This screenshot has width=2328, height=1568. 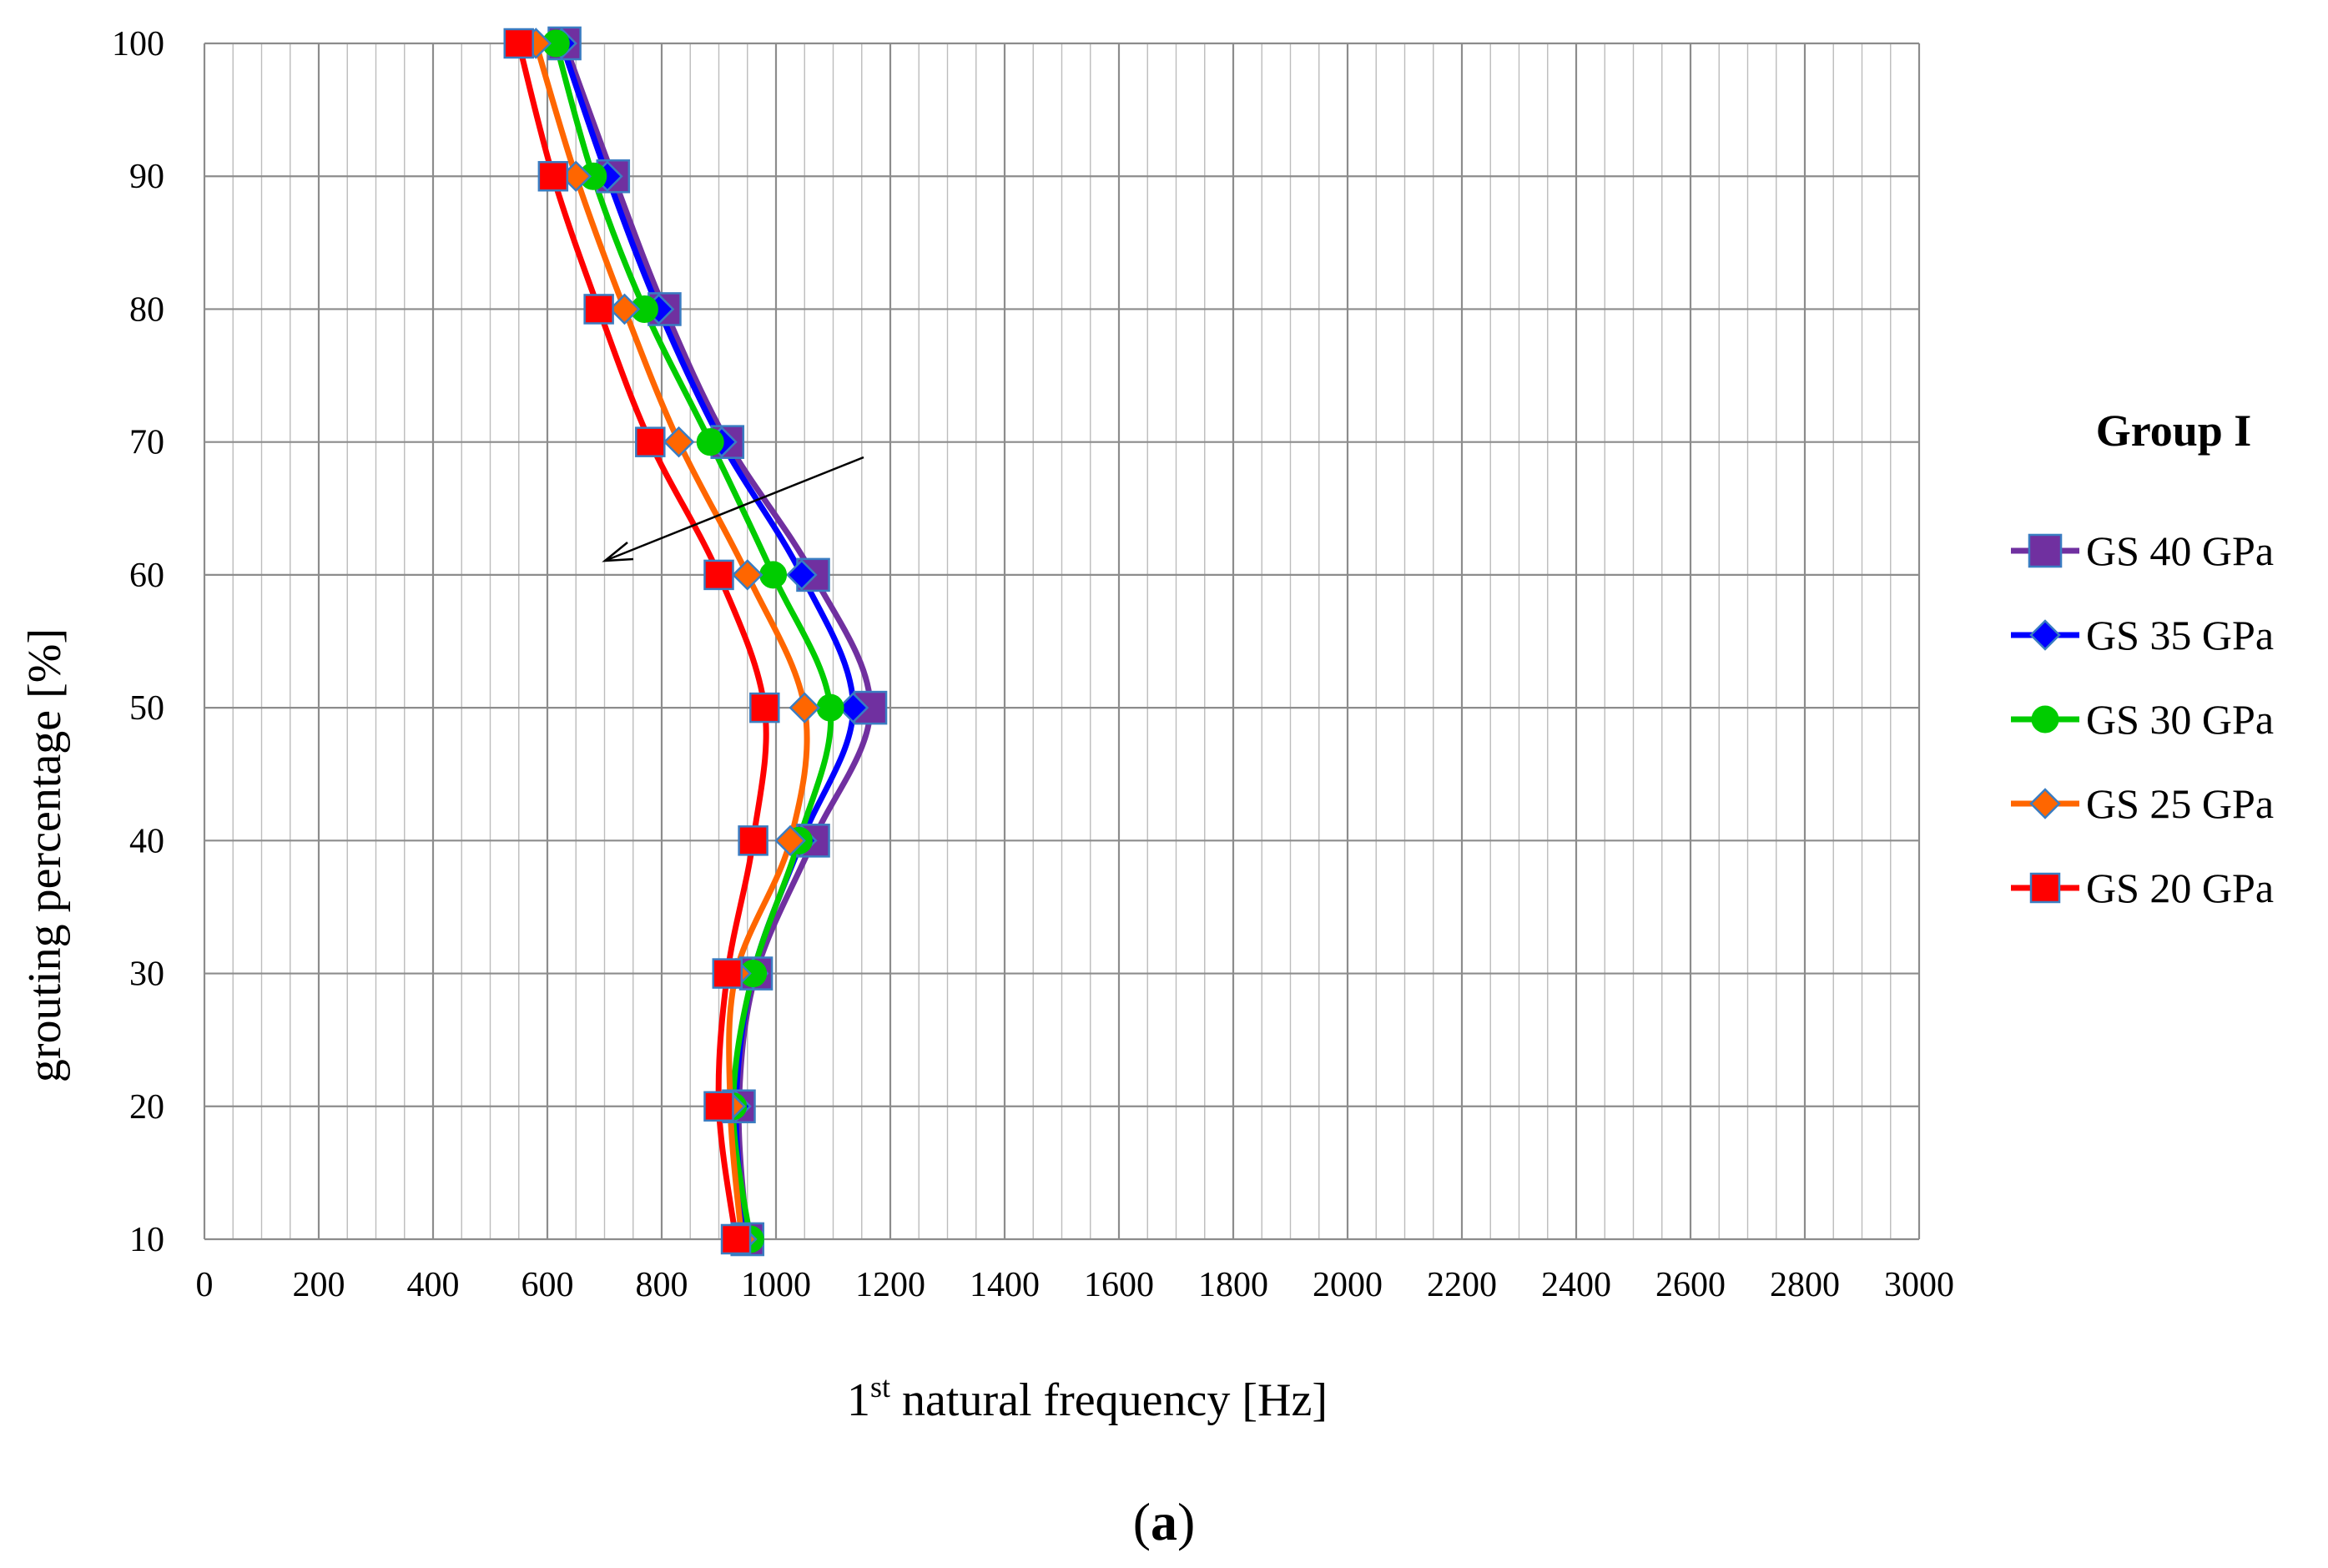 I want to click on x-tick-label: 2600, so click(x=1690, y=1285).